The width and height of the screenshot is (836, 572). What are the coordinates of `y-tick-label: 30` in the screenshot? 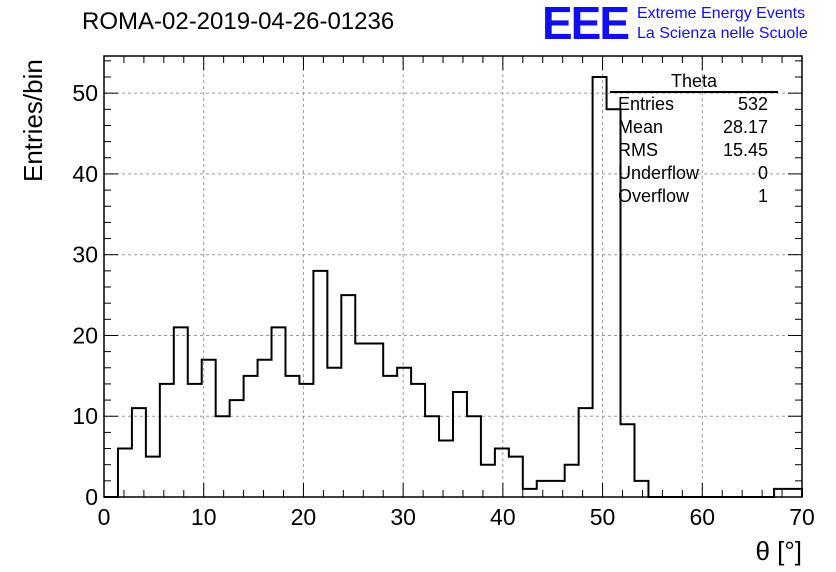 It's located at (85, 255).